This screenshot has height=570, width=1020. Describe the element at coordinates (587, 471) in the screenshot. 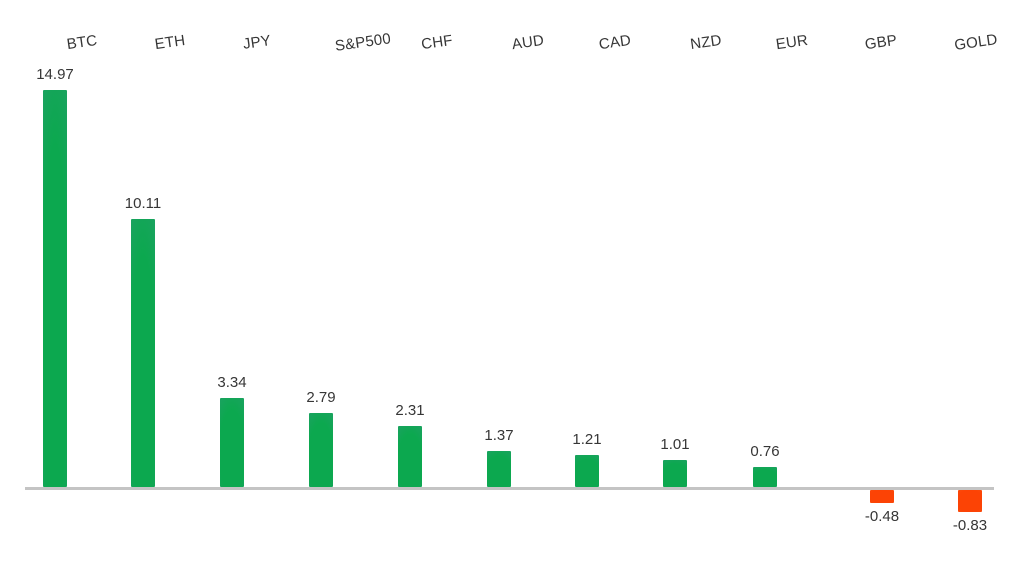

I see `bar-cad` at that location.